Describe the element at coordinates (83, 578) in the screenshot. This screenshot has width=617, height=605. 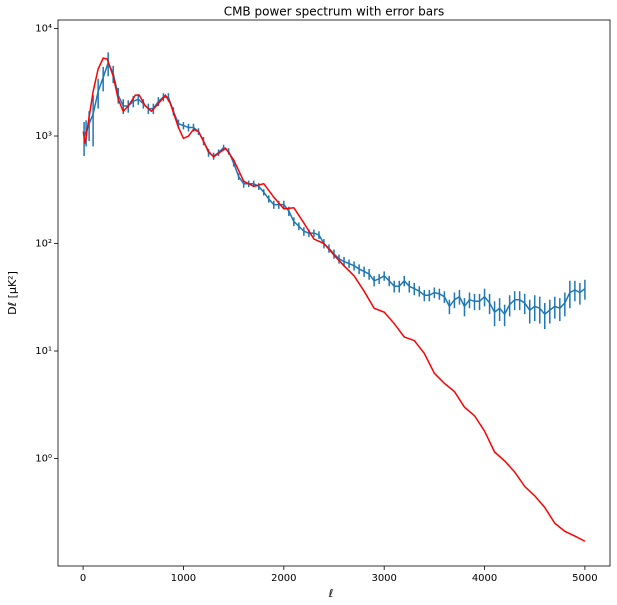
I see `x-tick-label: 0` at that location.